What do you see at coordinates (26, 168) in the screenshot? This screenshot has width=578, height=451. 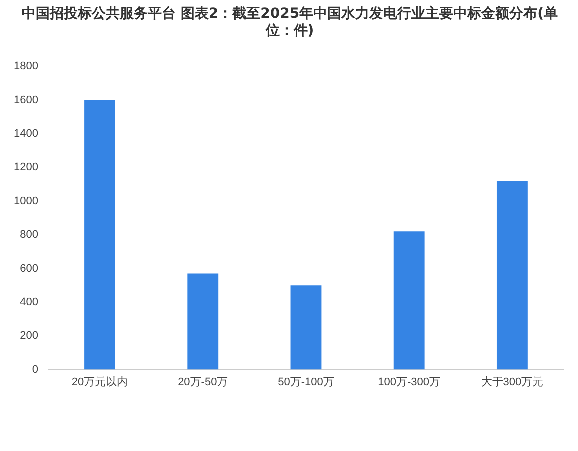 I see `y-tick-label: 1200` at bounding box center [26, 168].